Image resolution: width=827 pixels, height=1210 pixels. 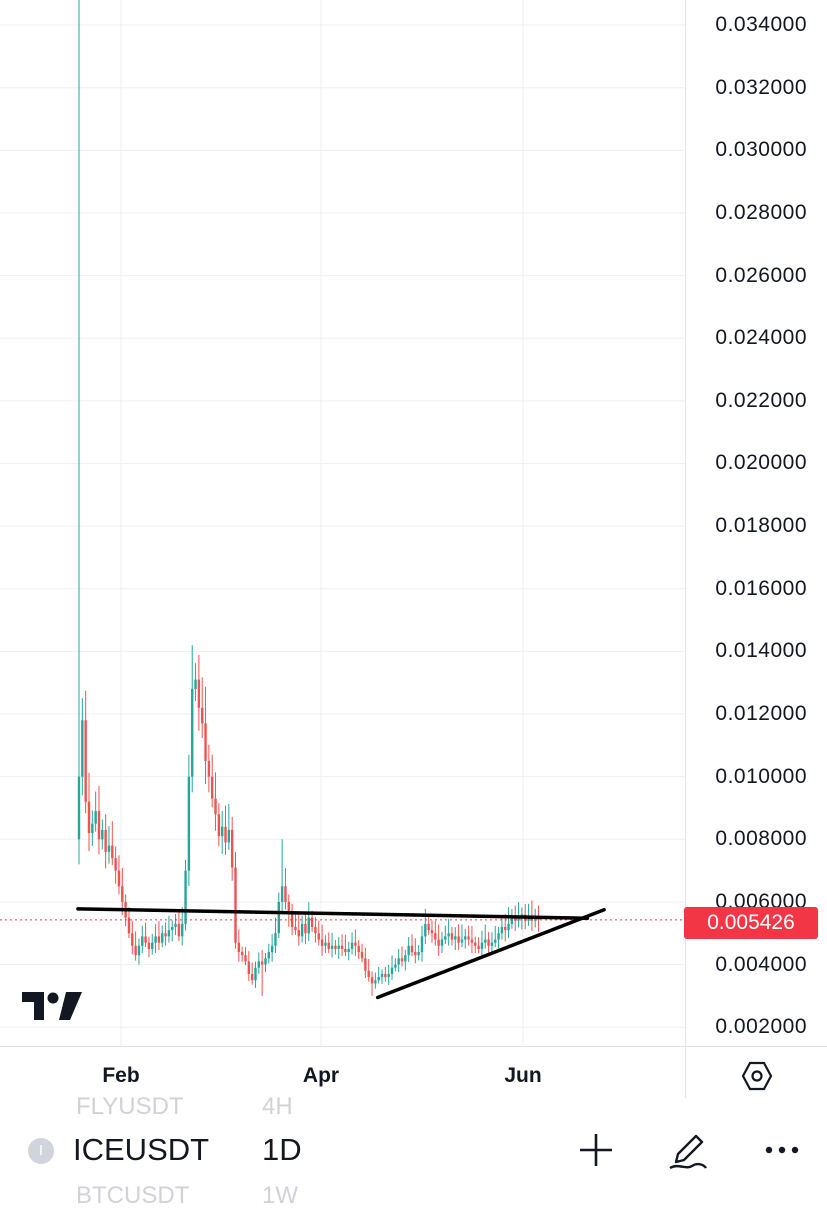 What do you see at coordinates (141, 1149) in the screenshot?
I see `symbol-name: ICEUSDT` at bounding box center [141, 1149].